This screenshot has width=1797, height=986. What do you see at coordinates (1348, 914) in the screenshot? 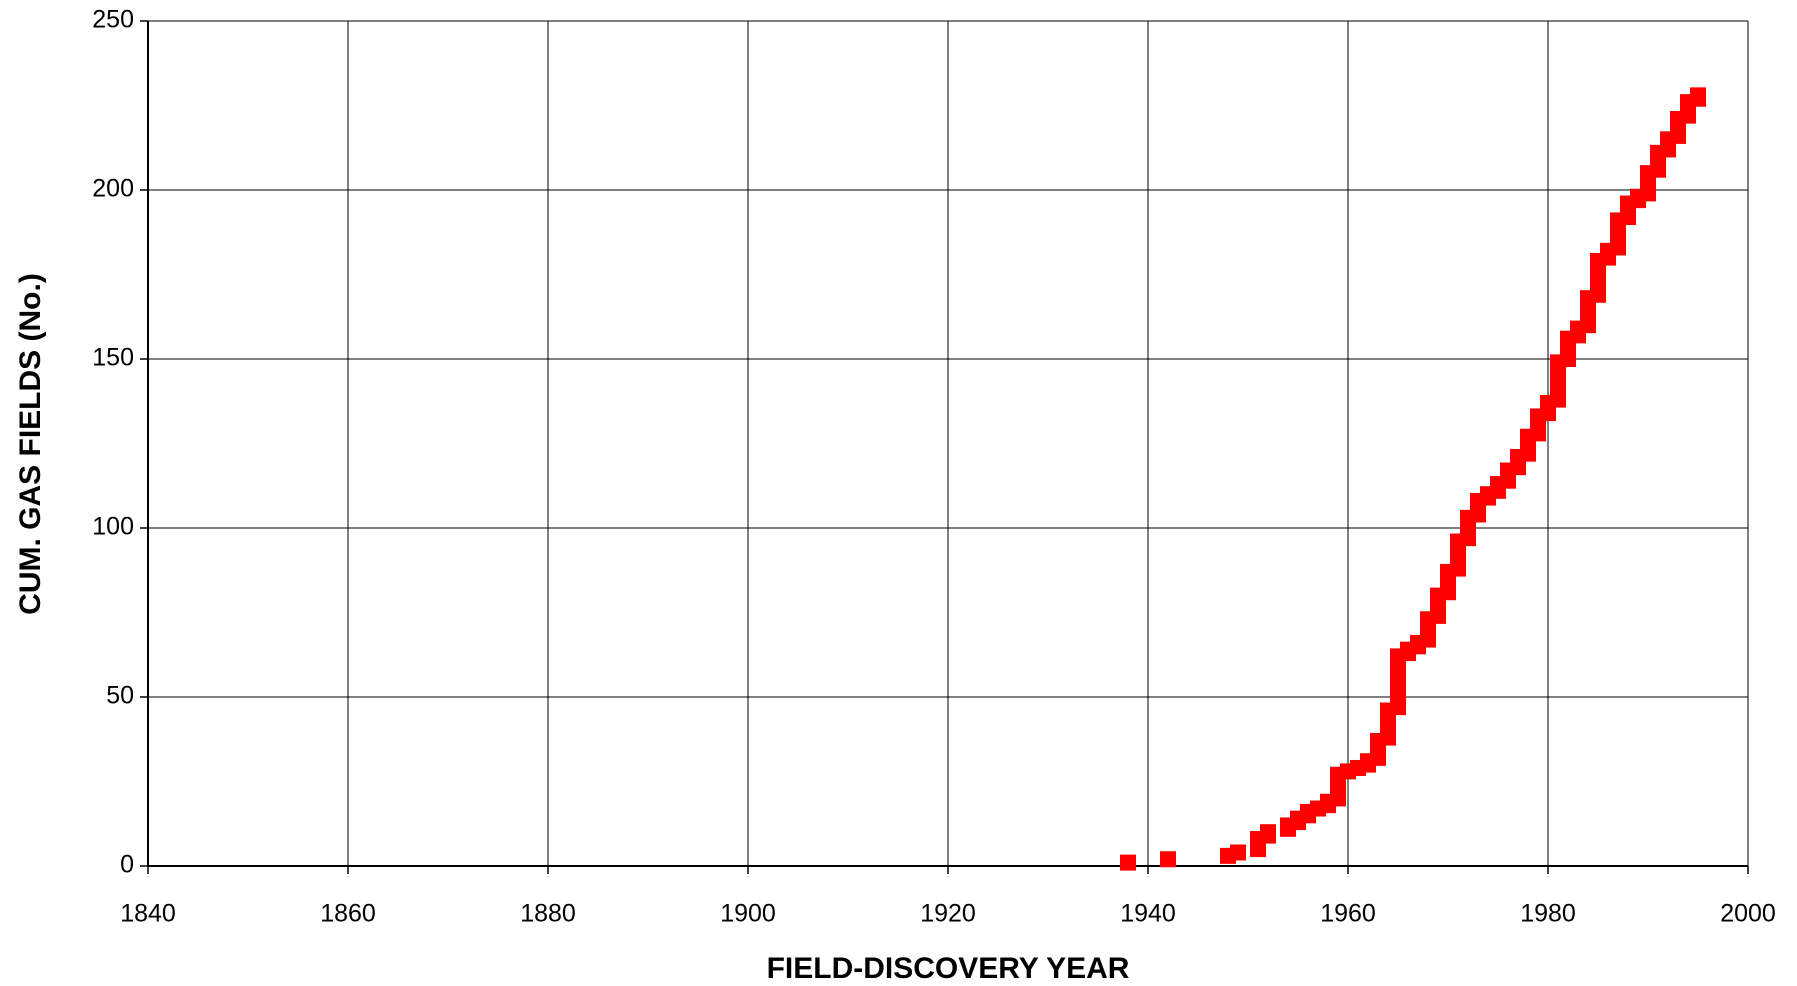
I see `x-tick-label: 1960` at bounding box center [1348, 914].